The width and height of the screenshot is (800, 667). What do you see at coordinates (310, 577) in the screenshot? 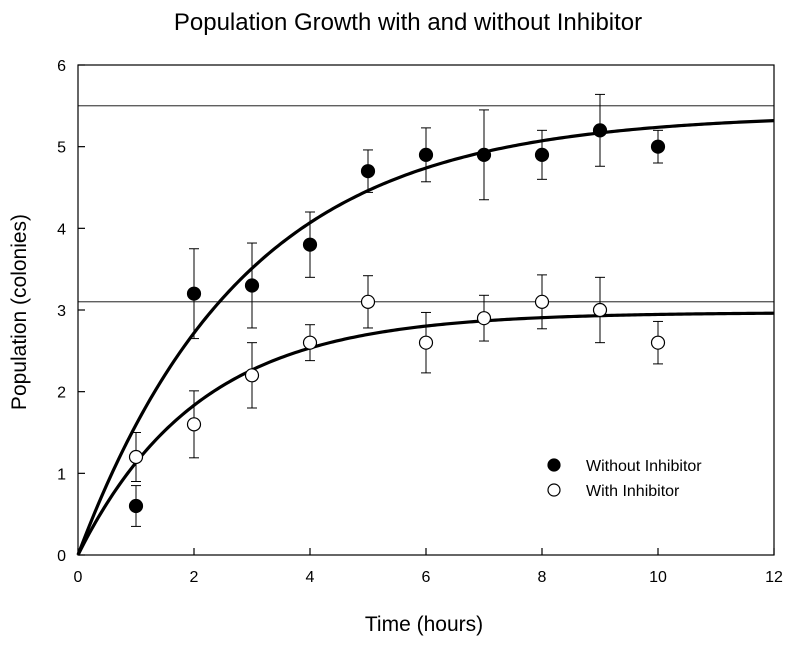
I see `x-tick-label: 4` at bounding box center [310, 577].